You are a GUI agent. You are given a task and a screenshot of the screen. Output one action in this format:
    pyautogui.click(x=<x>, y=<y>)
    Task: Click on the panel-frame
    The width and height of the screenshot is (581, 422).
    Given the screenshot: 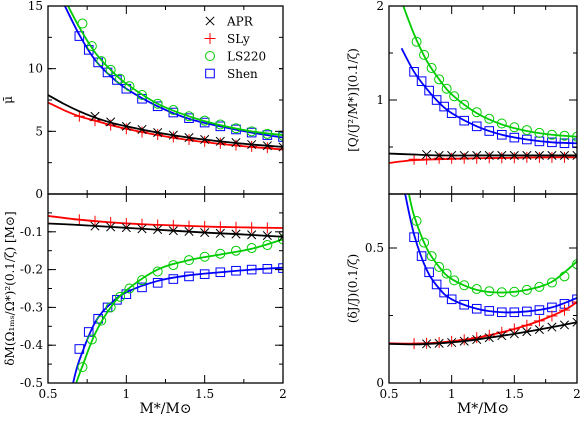 What is the action you would take?
    pyautogui.click(x=483, y=100)
    